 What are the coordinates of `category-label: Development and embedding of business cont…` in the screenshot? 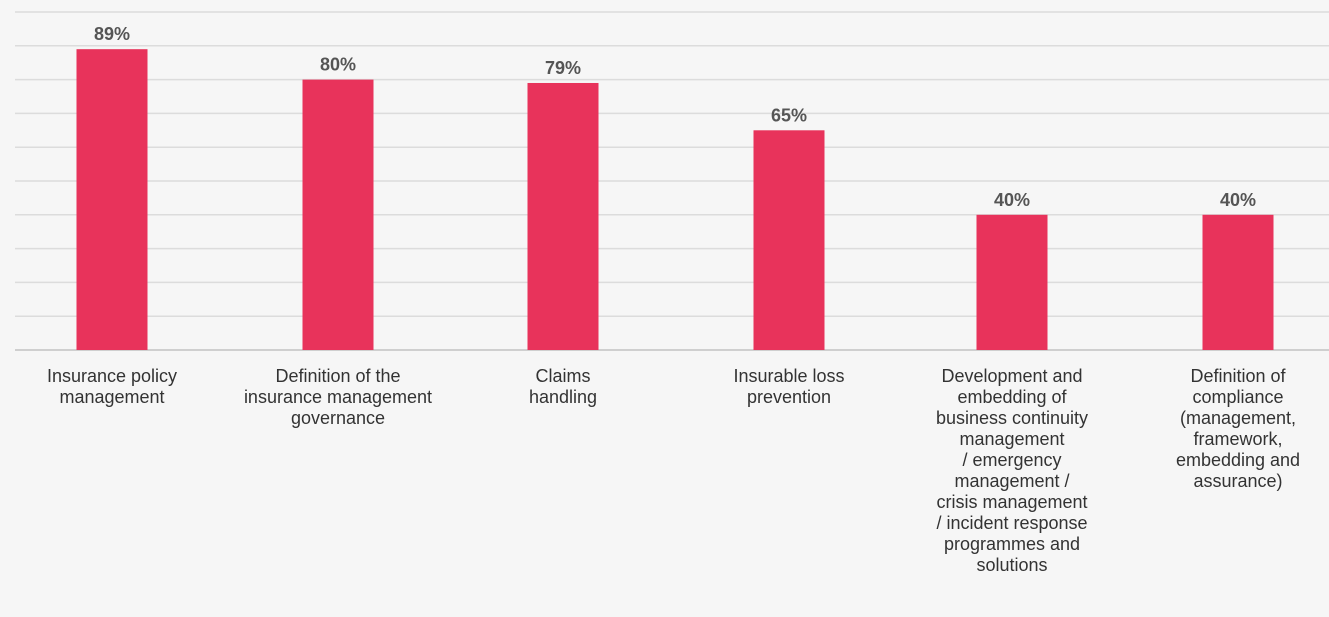 It's located at (1012, 470).